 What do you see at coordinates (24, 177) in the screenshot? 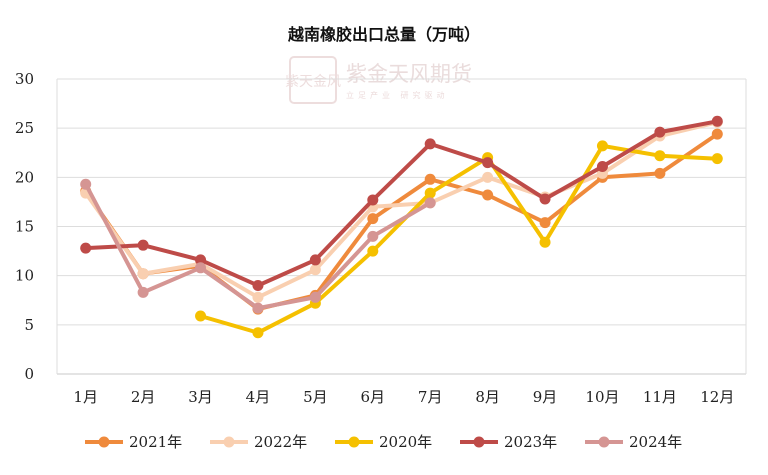
I see `y-tick-label: 20` at bounding box center [24, 177].